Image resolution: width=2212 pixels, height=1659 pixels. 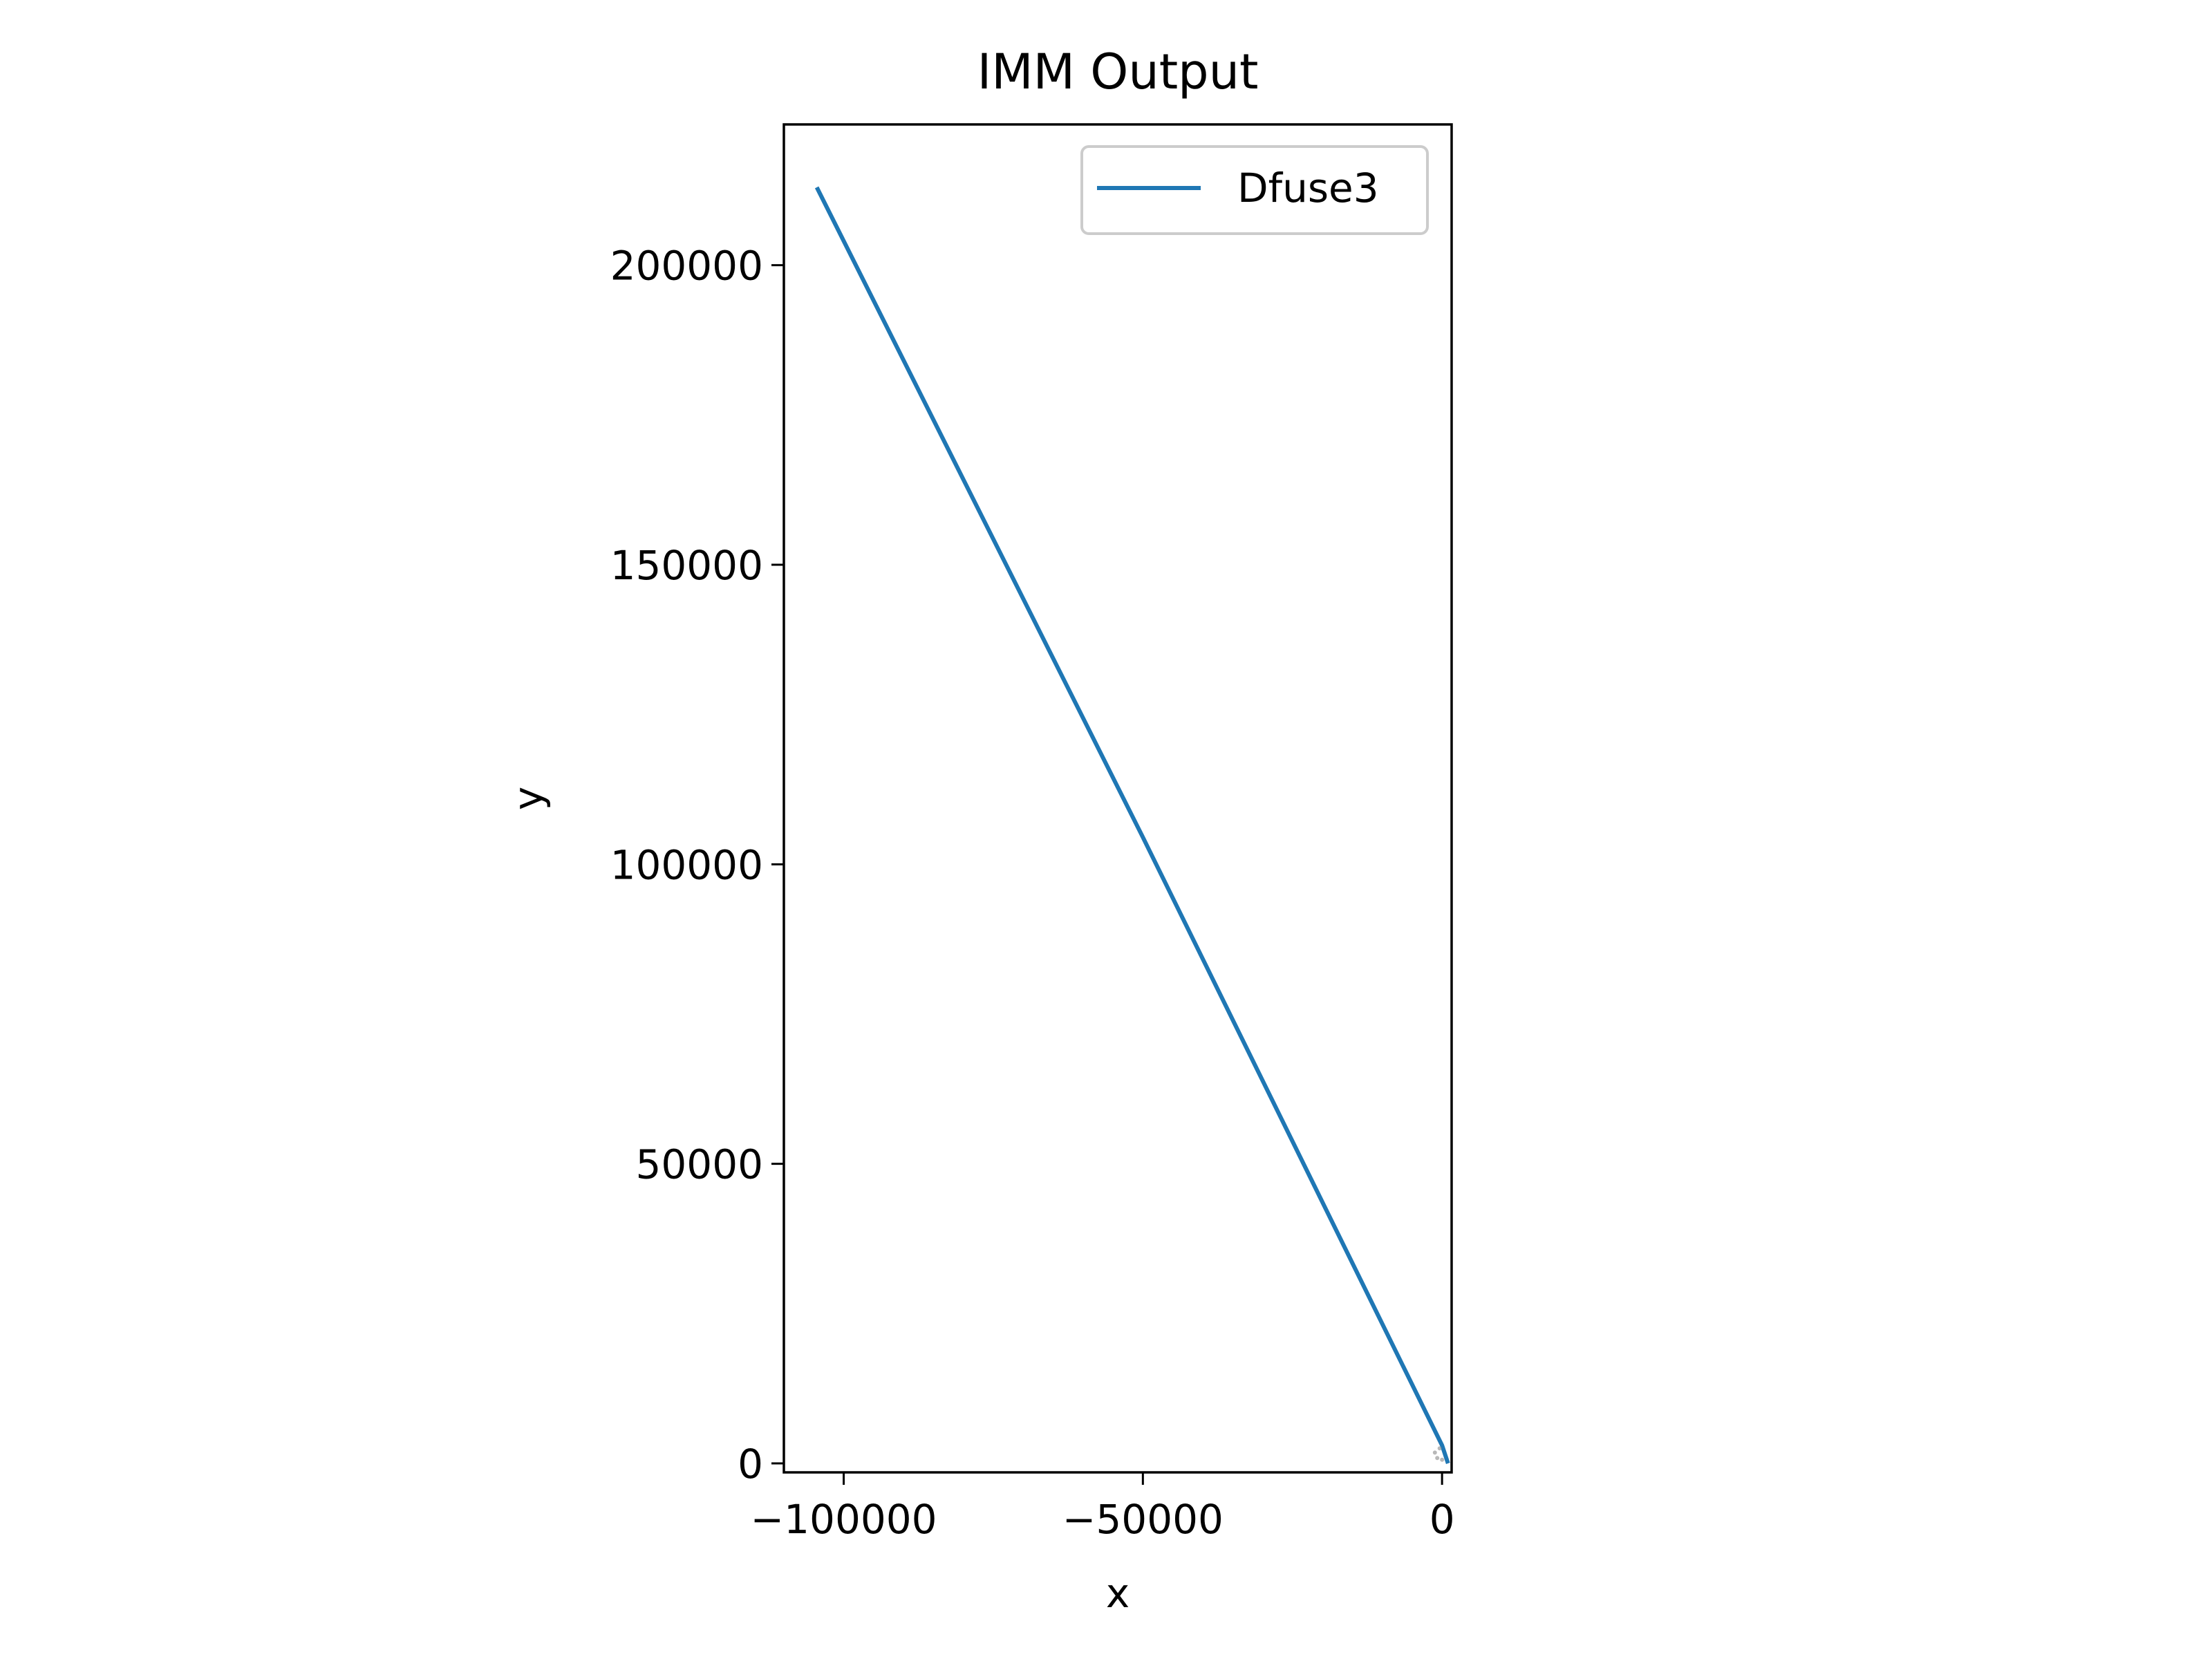 What do you see at coordinates (528, 798) in the screenshot?
I see `y-axis-label: y` at bounding box center [528, 798].